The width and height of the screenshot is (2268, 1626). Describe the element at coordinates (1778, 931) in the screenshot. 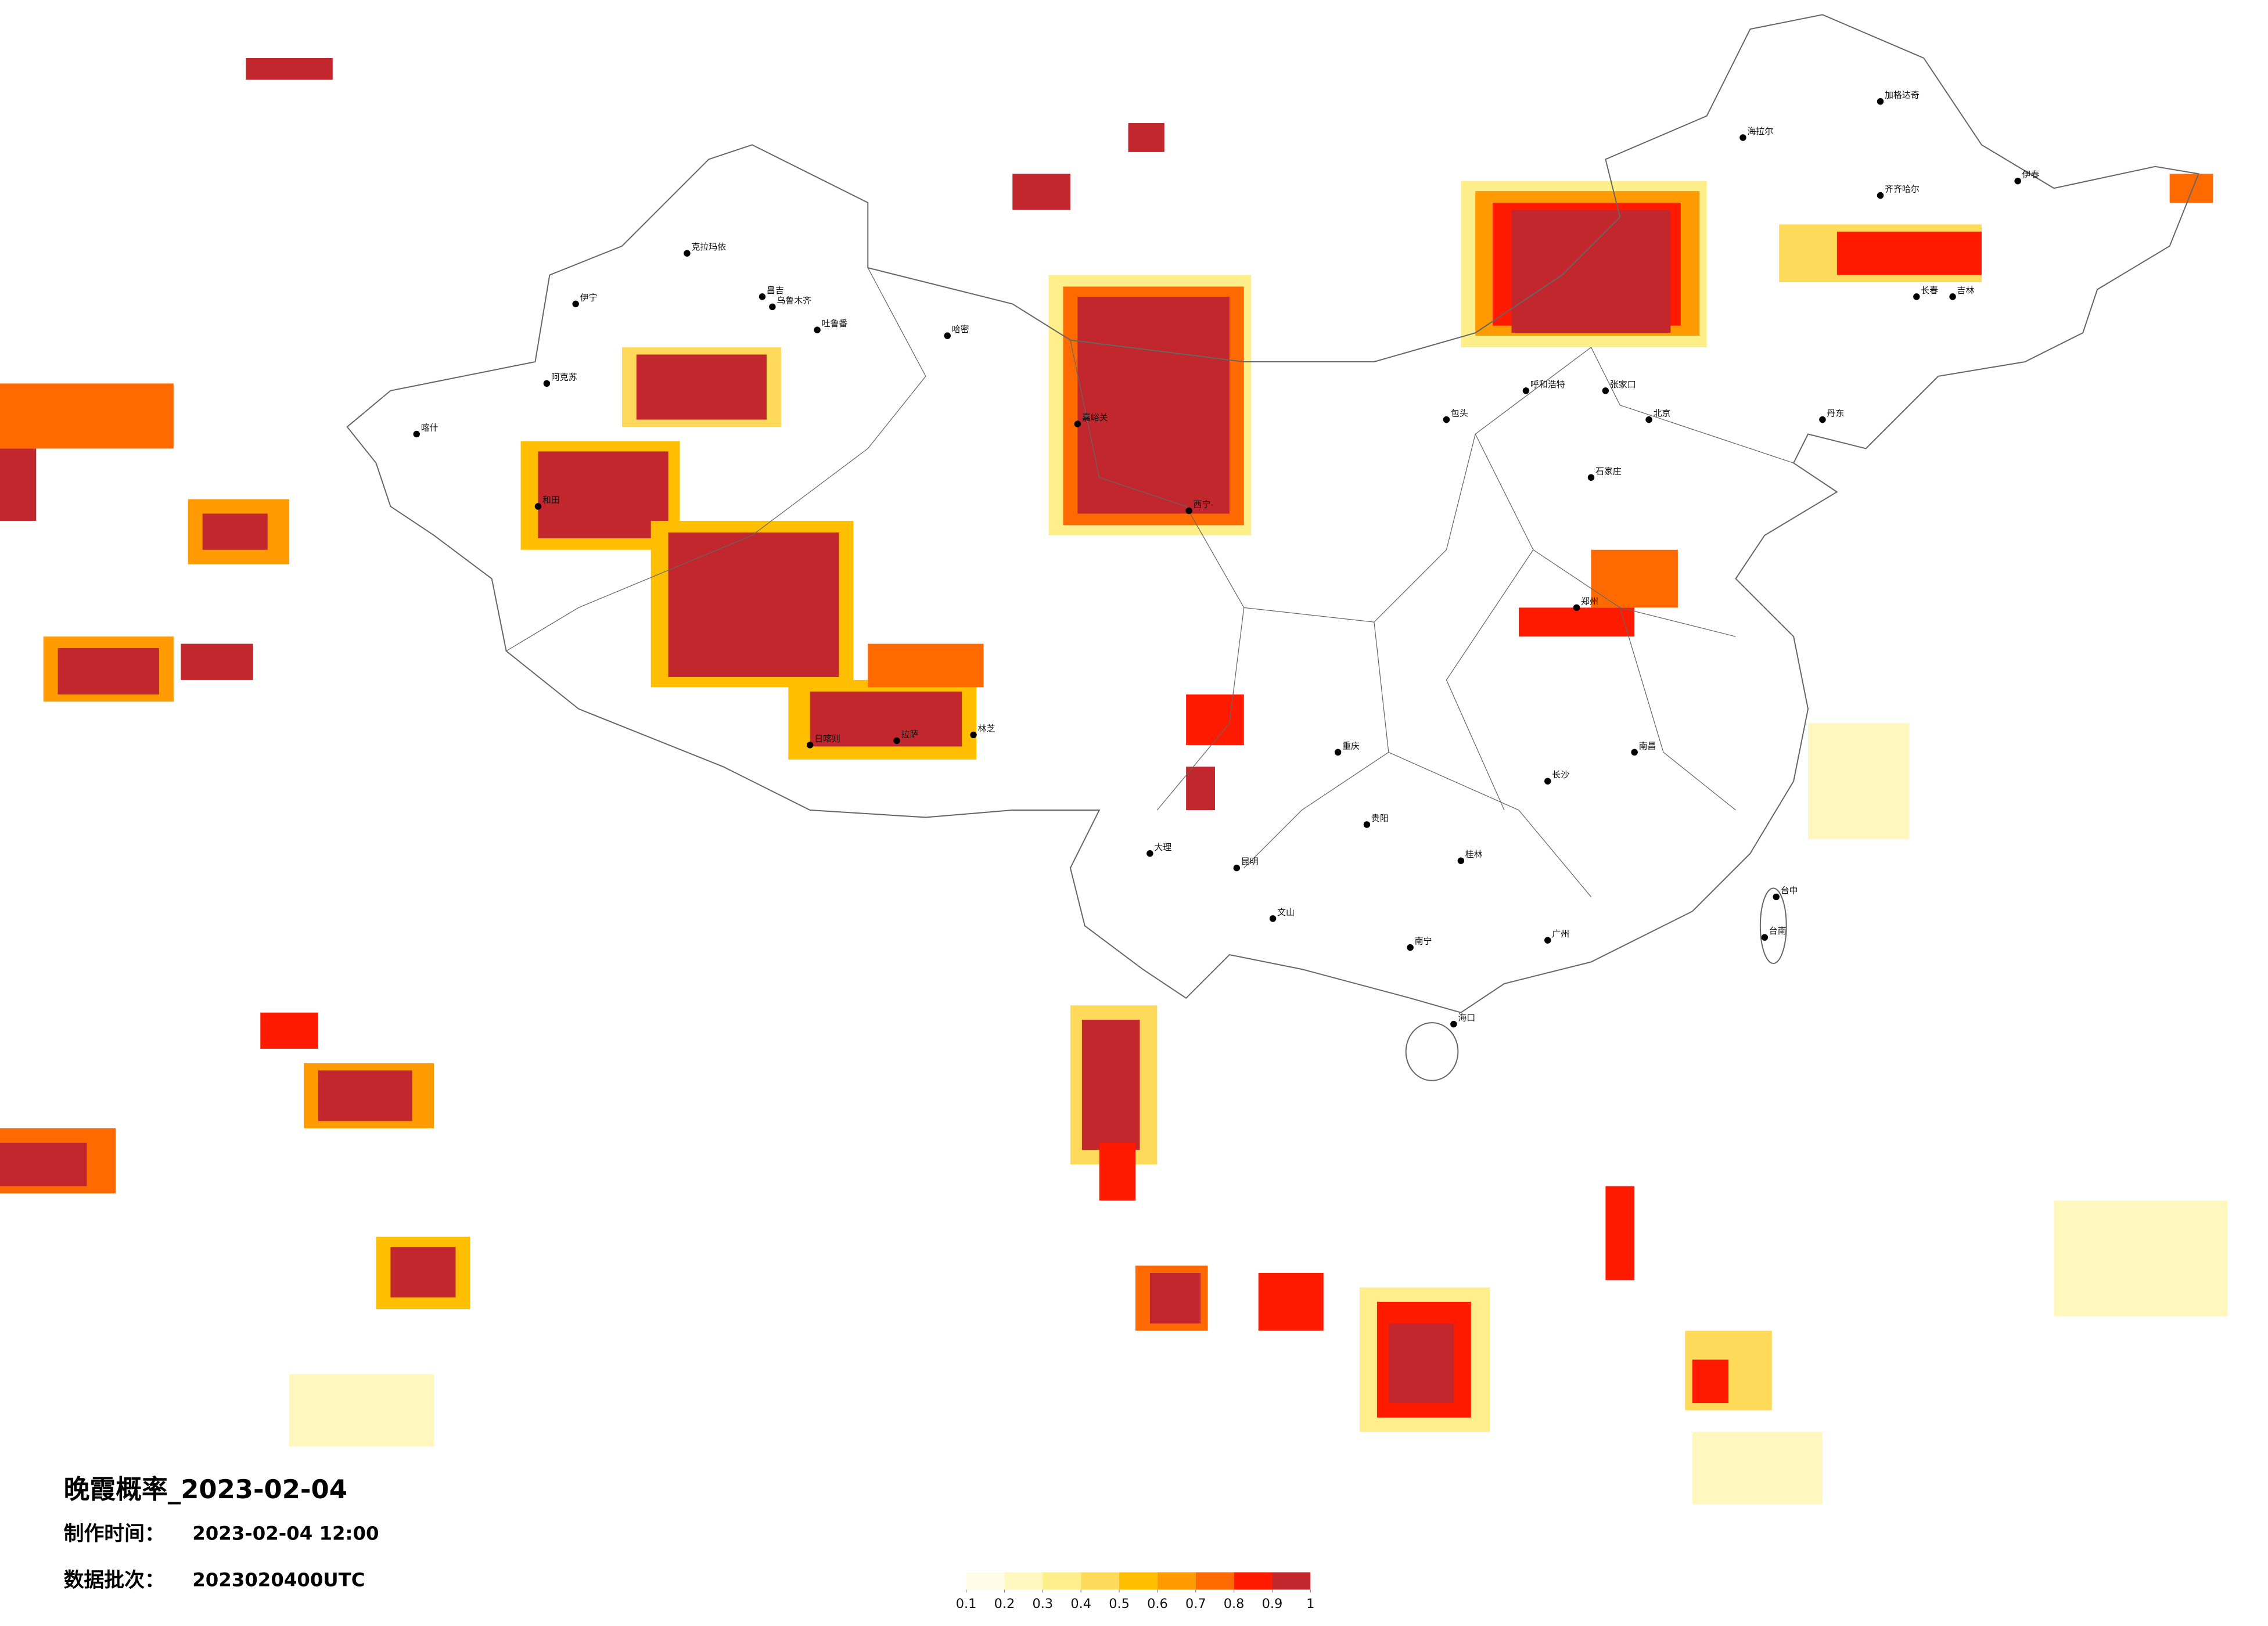

I see `city-label: 台南` at that location.